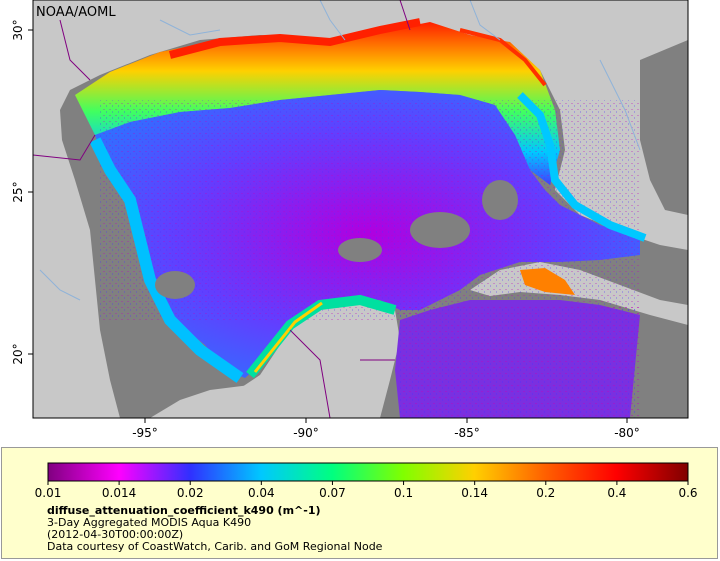  I want to click on caribbean-texture, so click(520, 361).